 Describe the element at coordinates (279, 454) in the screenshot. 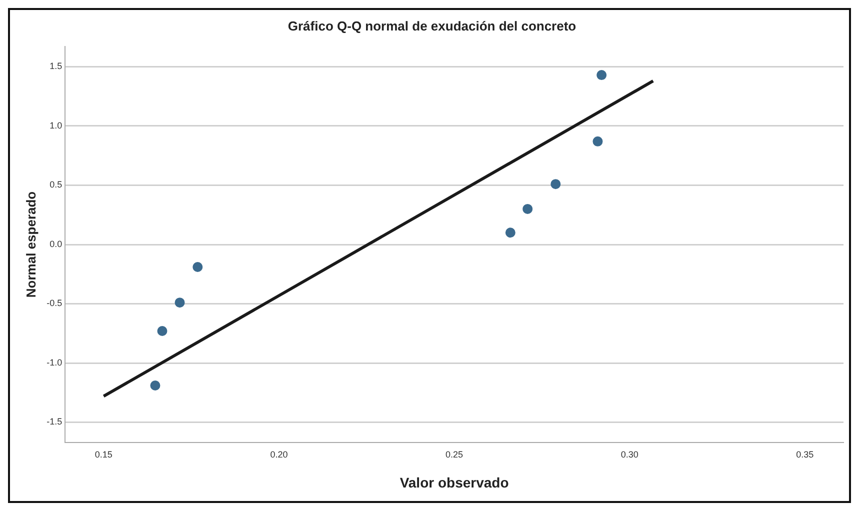

I see `x-tick-label: 0.20` at that location.